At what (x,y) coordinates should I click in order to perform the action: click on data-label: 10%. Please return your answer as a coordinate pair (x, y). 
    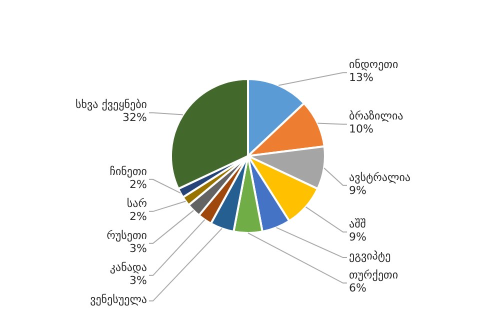
    Looking at the image, I should click on (361, 129).